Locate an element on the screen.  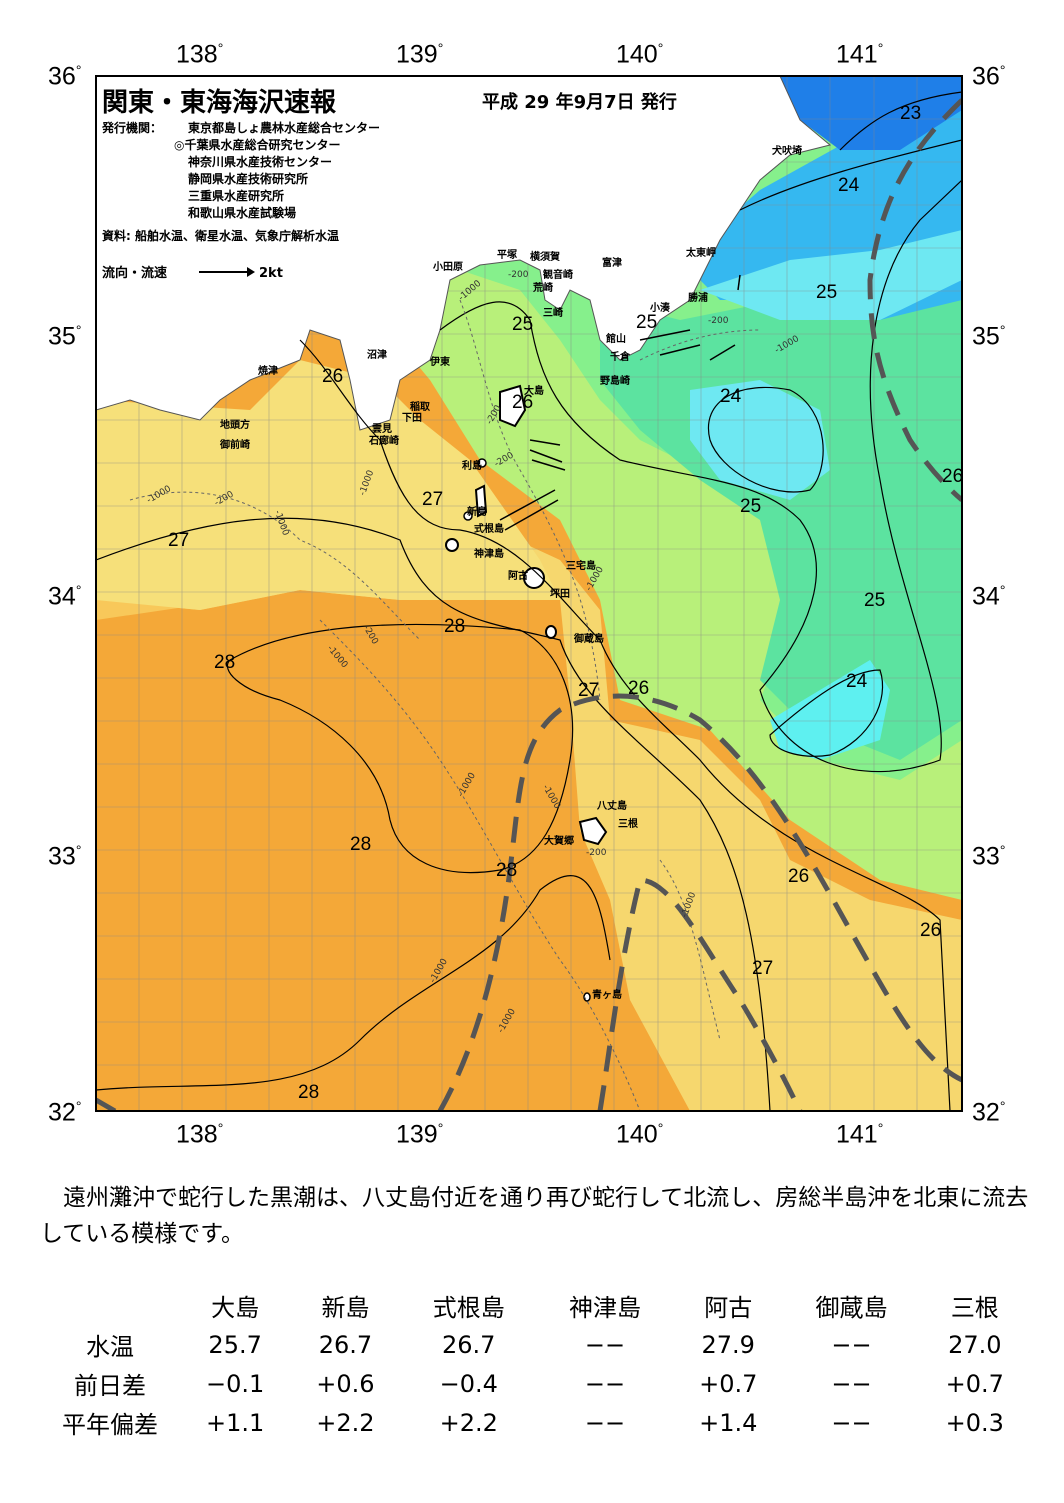
place-odawara: 小田原 is located at coordinates (448, 267).